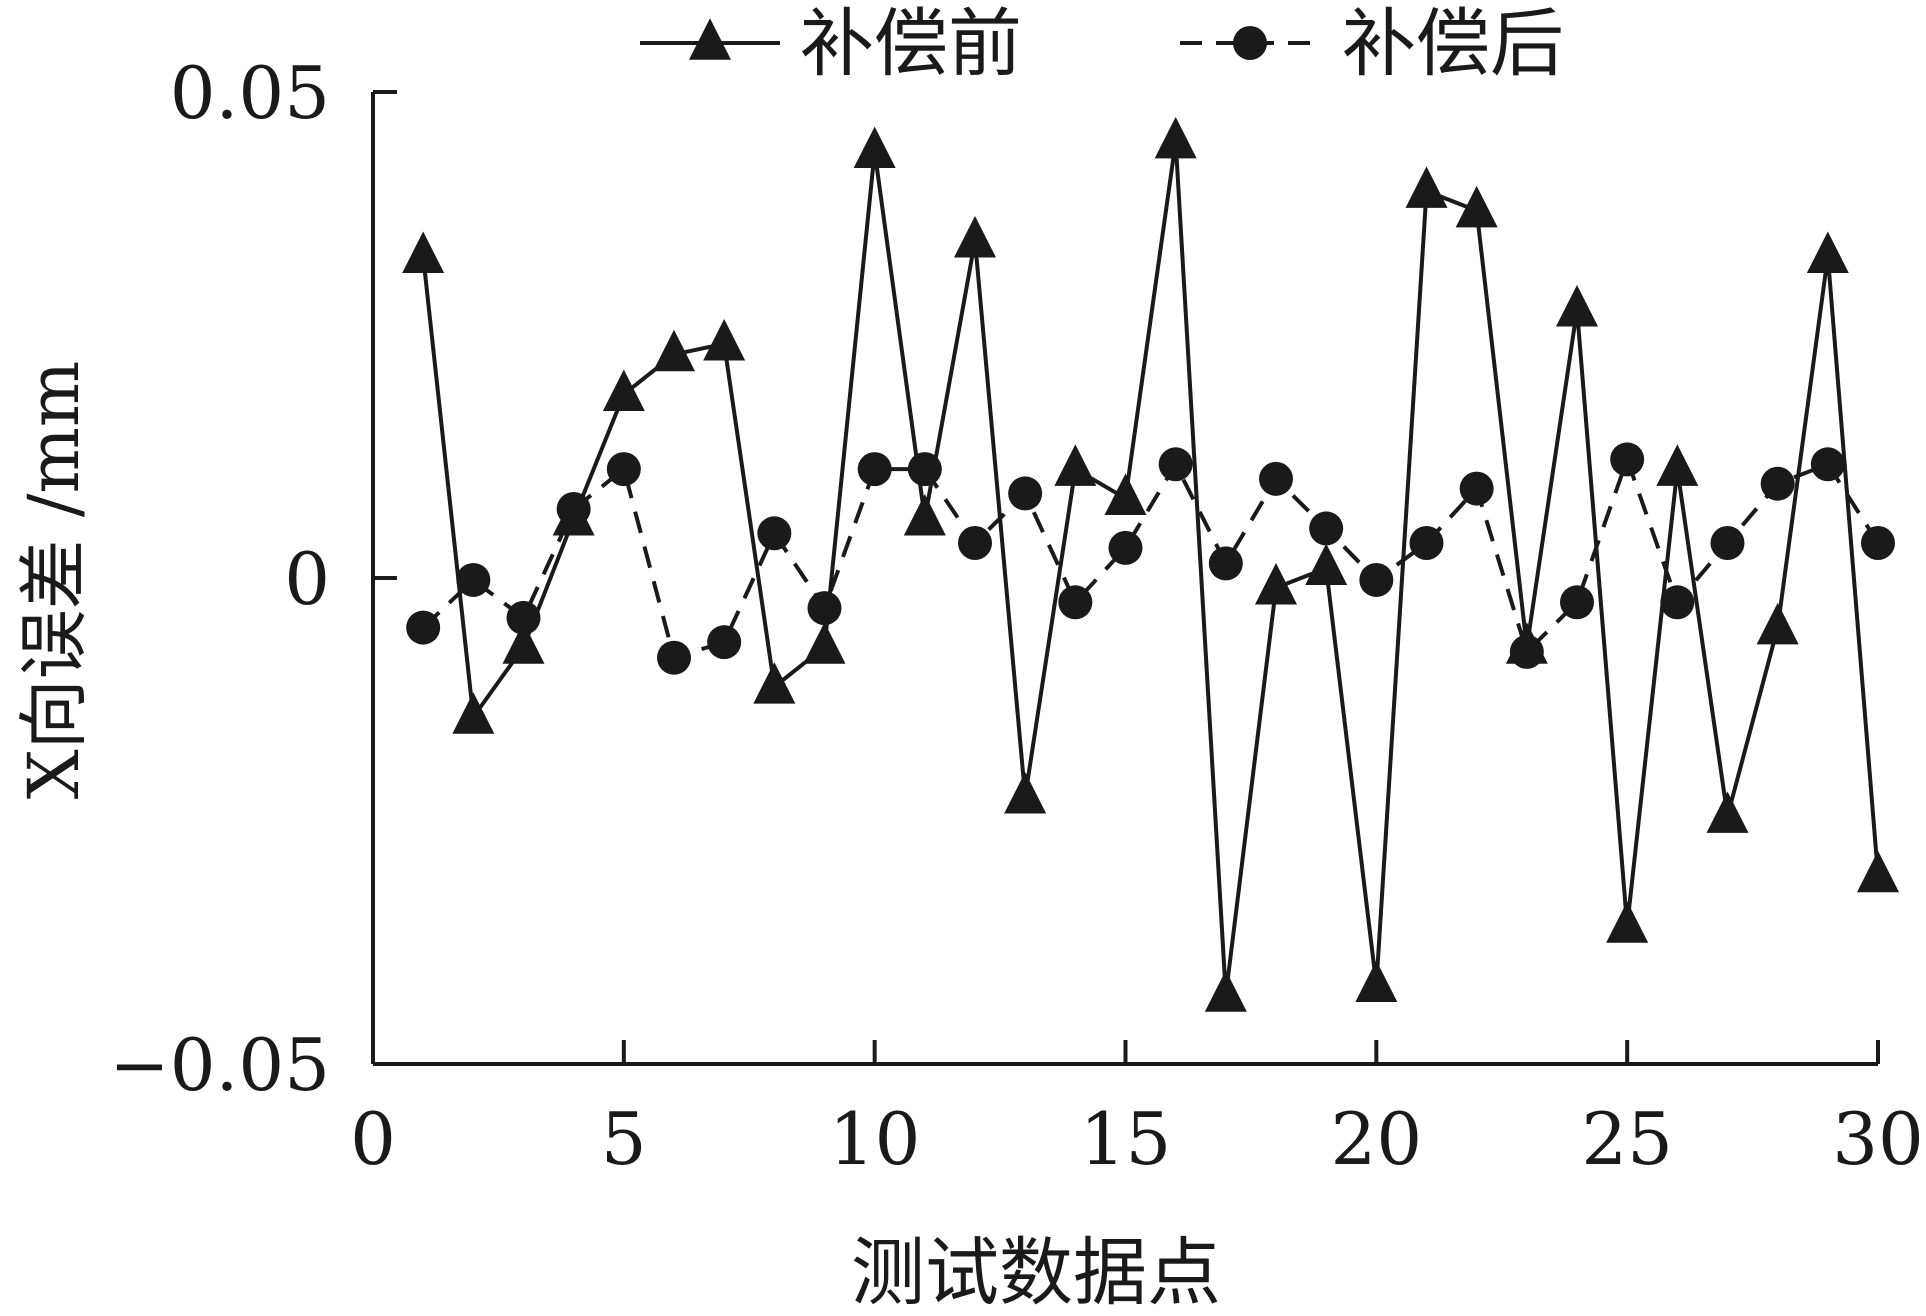 Image resolution: width=1926 pixels, height=1316 pixels. What do you see at coordinates (1250, 43) in the screenshot?
I see `legend-marker-circle` at bounding box center [1250, 43].